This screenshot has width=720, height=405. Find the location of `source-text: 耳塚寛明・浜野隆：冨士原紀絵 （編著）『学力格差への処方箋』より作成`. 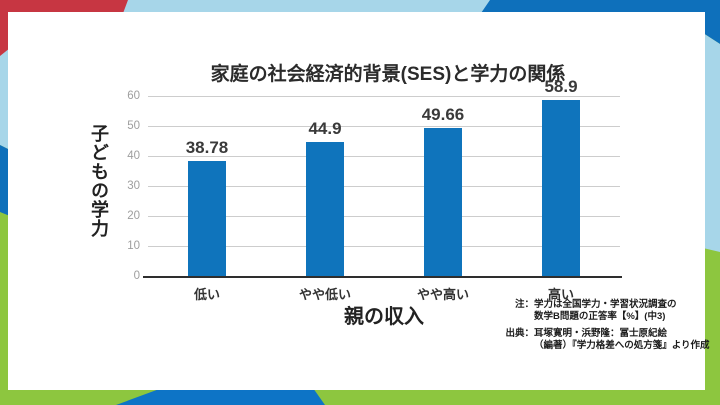

source-text: 耳塚寛明・浜野隆：冨士原紀絵 （編著）『学力格差への処方箋』より作成 is located at coordinates (622, 340).